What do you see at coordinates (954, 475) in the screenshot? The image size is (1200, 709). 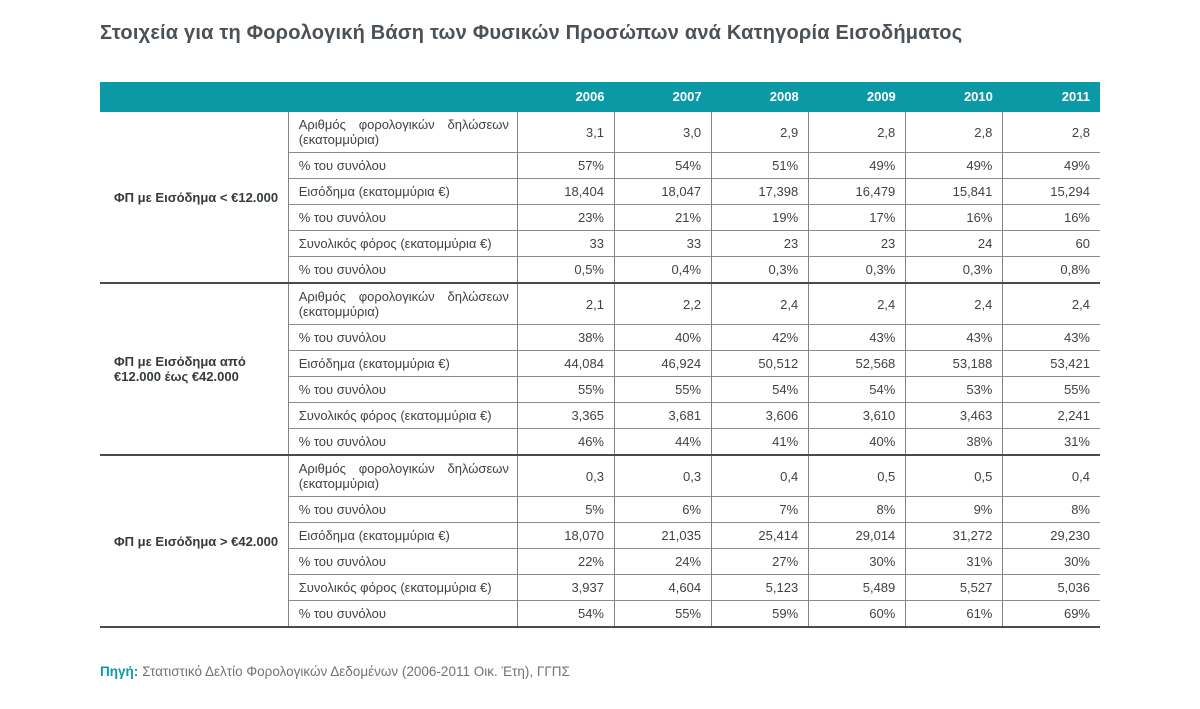 I see `cell-value: 0,5` at bounding box center [954, 475].